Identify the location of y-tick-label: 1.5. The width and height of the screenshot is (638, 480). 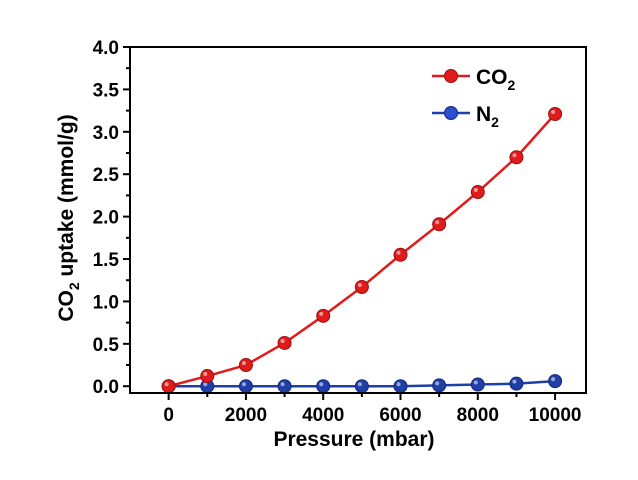
(106, 260).